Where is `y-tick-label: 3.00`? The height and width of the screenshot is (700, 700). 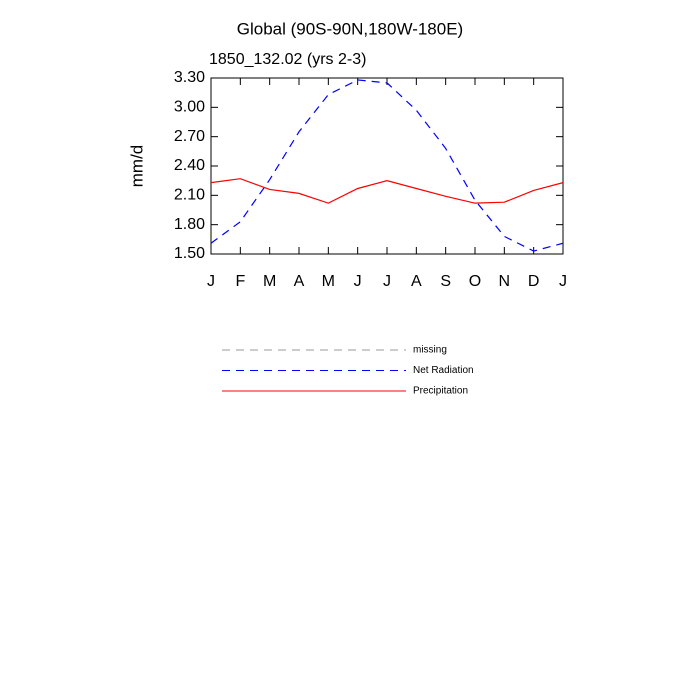
y-tick-label: 3.00 is located at coordinates (189, 107).